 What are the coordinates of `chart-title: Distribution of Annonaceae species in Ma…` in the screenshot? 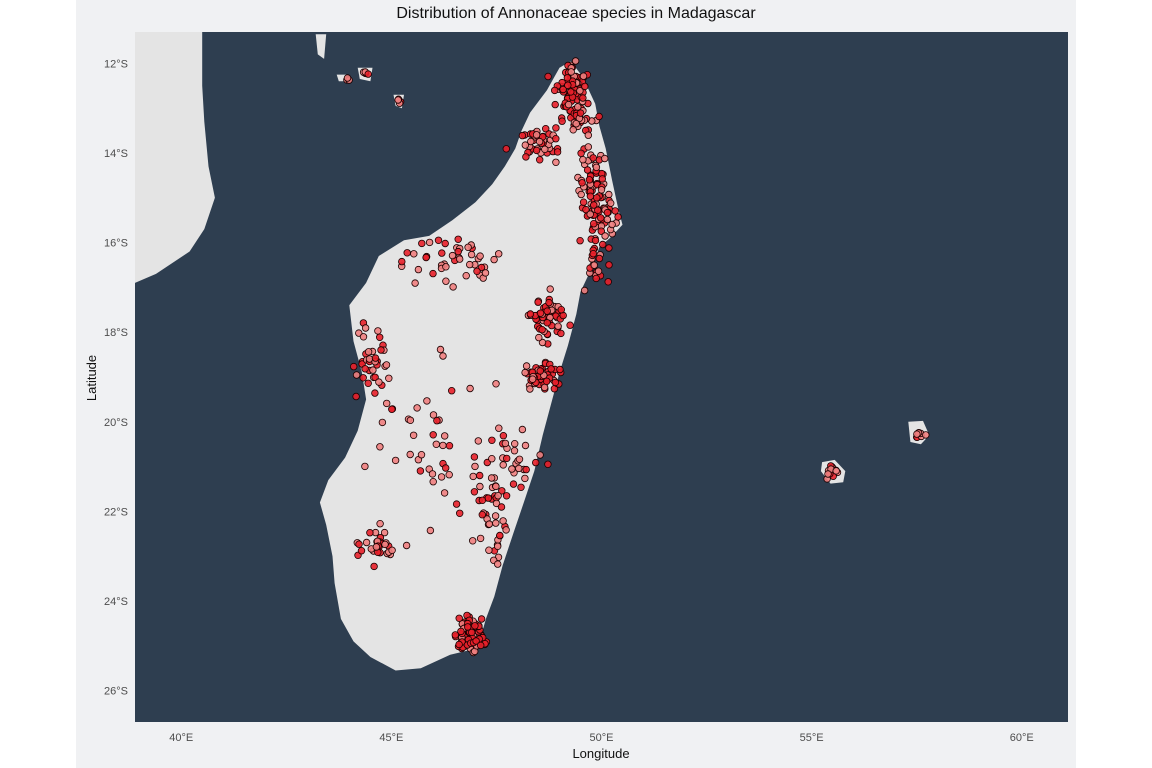 It's located at (576, 13).